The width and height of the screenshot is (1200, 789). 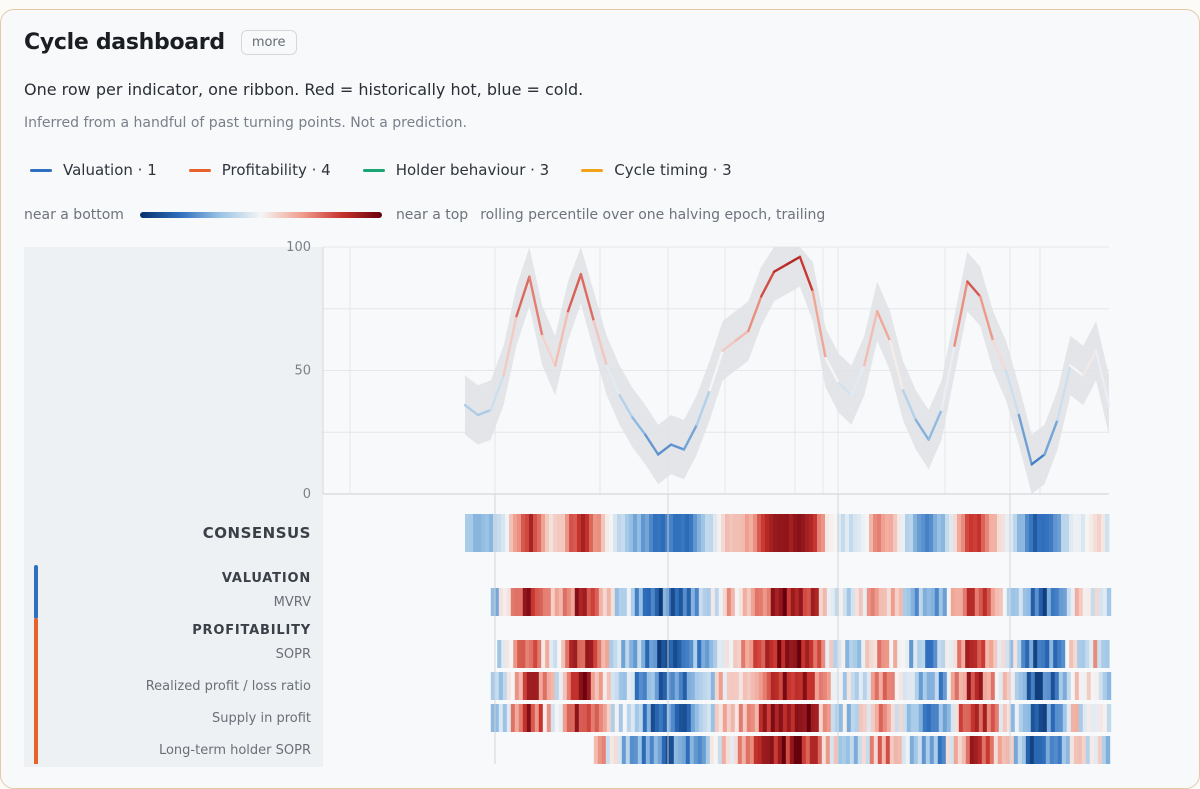 What do you see at coordinates (93, 170) in the screenshot?
I see `legend-item-valuation: Valuation · 1` at bounding box center [93, 170].